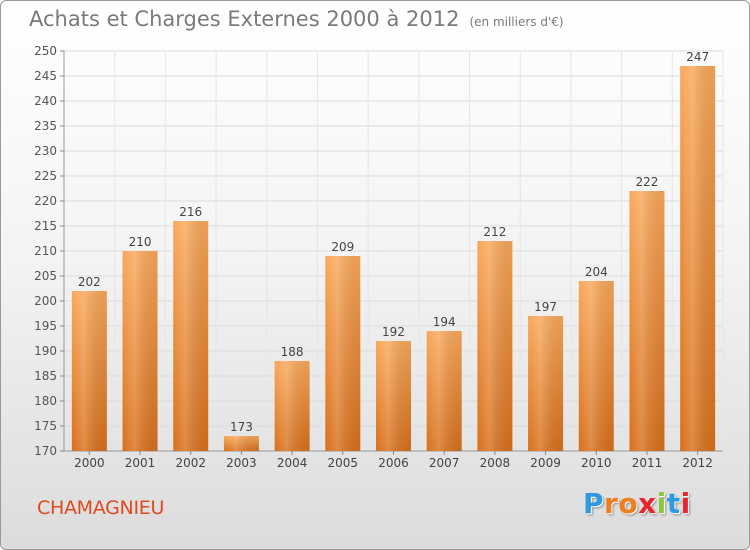  I want to click on y-tick-label: 180, so click(45, 401).